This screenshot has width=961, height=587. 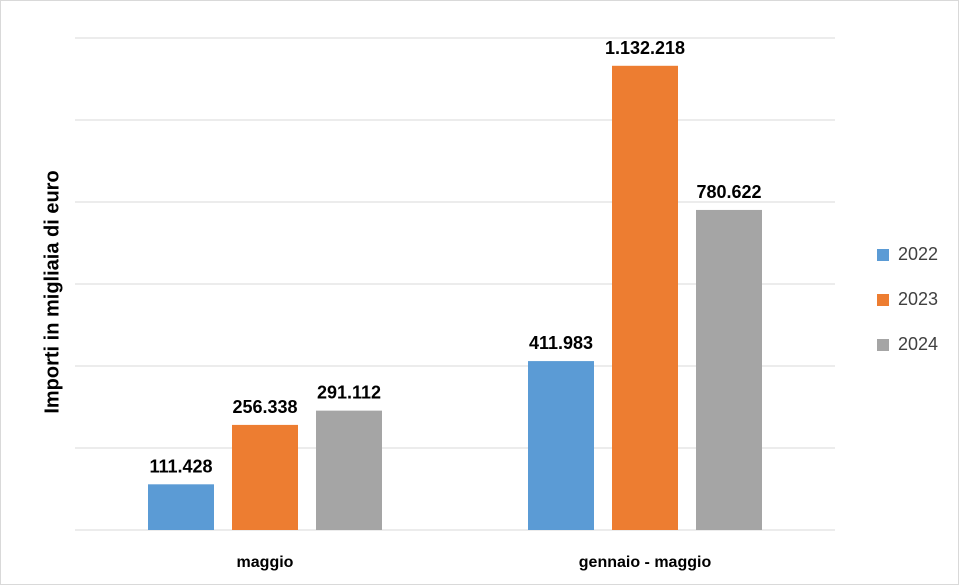 What do you see at coordinates (474, 562) in the screenshot?
I see `category-labels: maggio gennaio - maggio` at bounding box center [474, 562].